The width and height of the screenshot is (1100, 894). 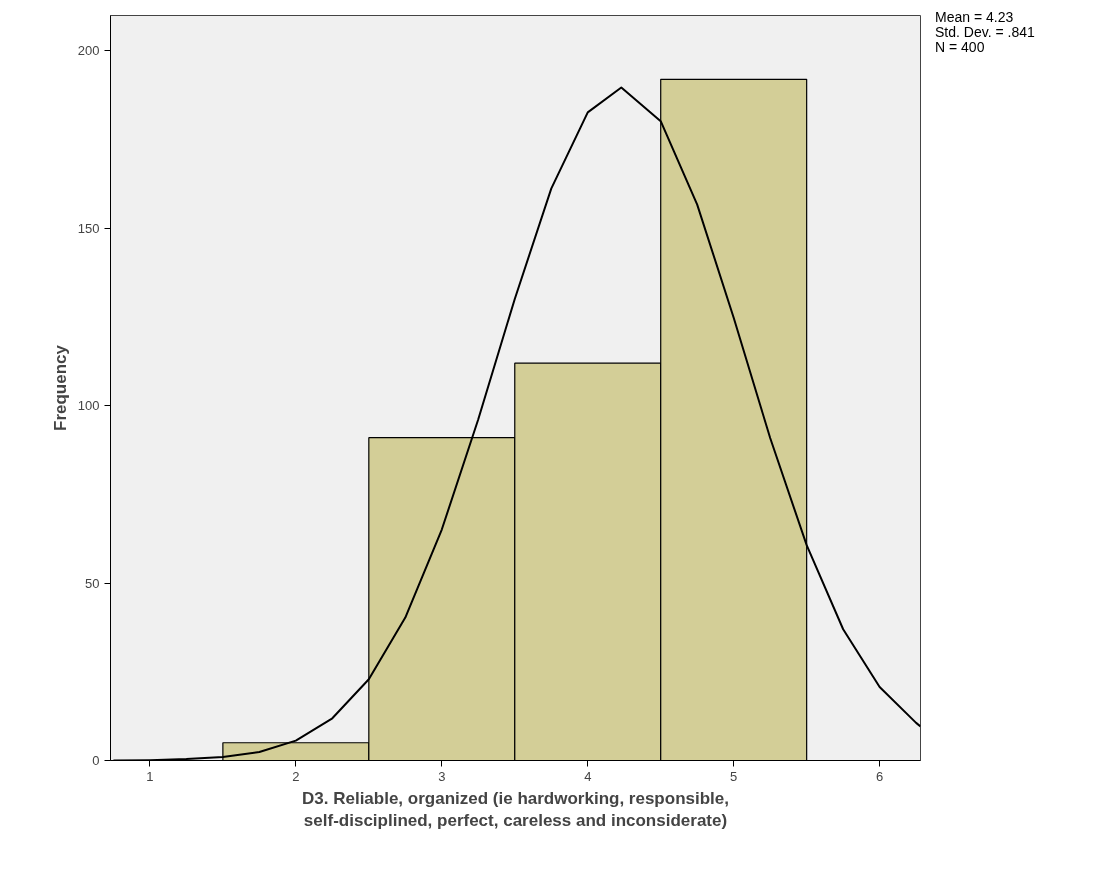 What do you see at coordinates (960, 47) in the screenshot?
I see `text: N = 400` at bounding box center [960, 47].